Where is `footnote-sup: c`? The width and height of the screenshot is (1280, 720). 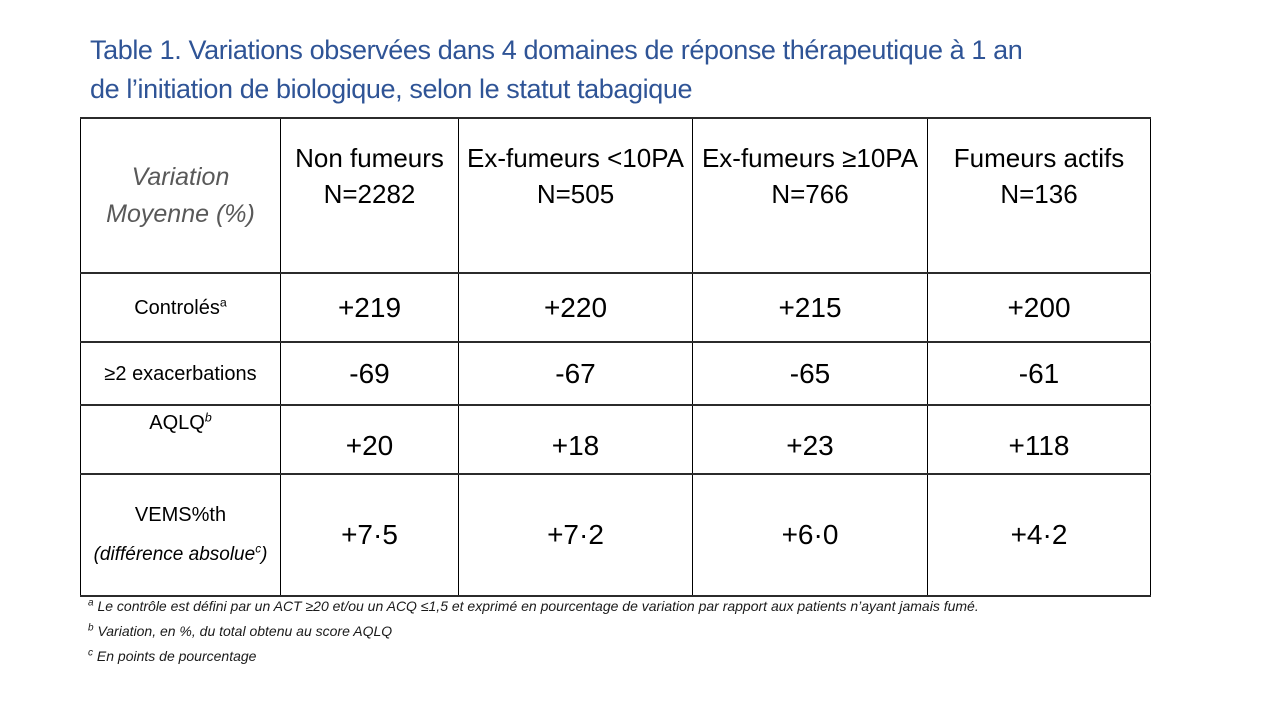
footnote-sup: c is located at coordinates (90, 653).